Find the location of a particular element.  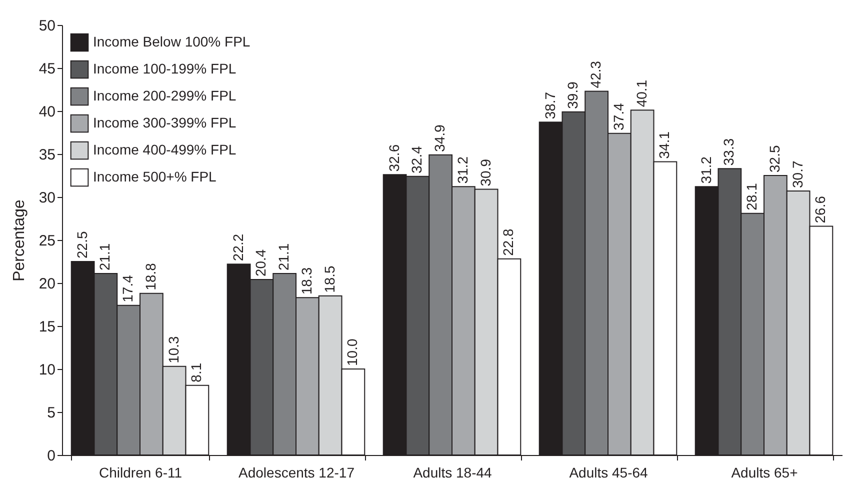

y-tick-label: 50 is located at coordinates (47, 26).